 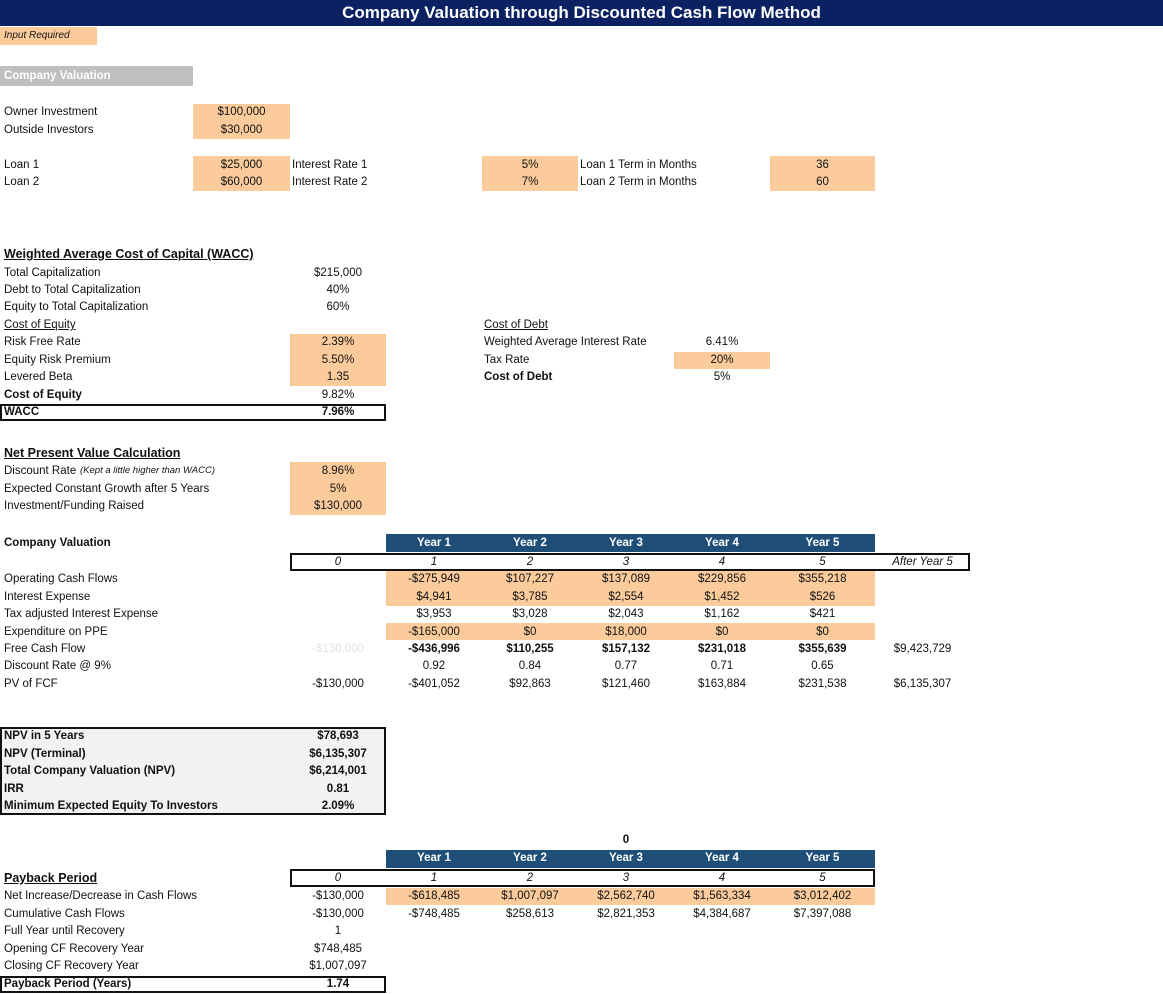 What do you see at coordinates (107, 489) in the screenshot?
I see `label: Expected Constant Growth after 5 Years` at bounding box center [107, 489].